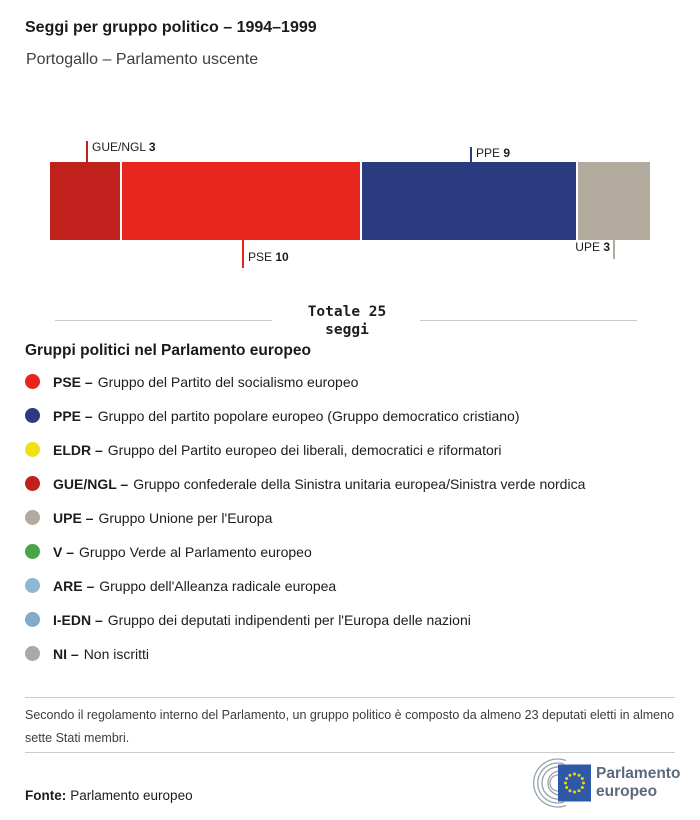  I want to click on upe-color-dot-icon, so click(32, 517).